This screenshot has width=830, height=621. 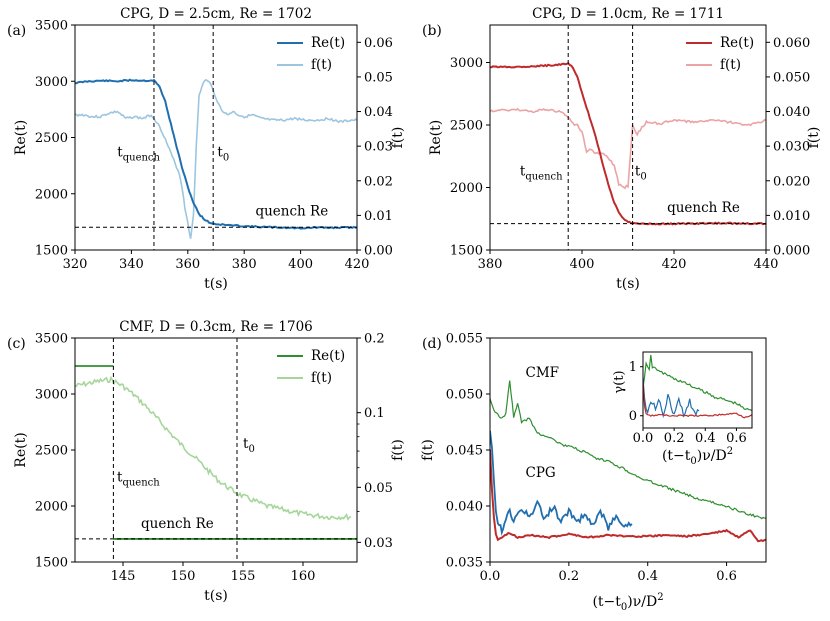 I want to click on x-tick-label: 0.0, so click(x=490, y=576).